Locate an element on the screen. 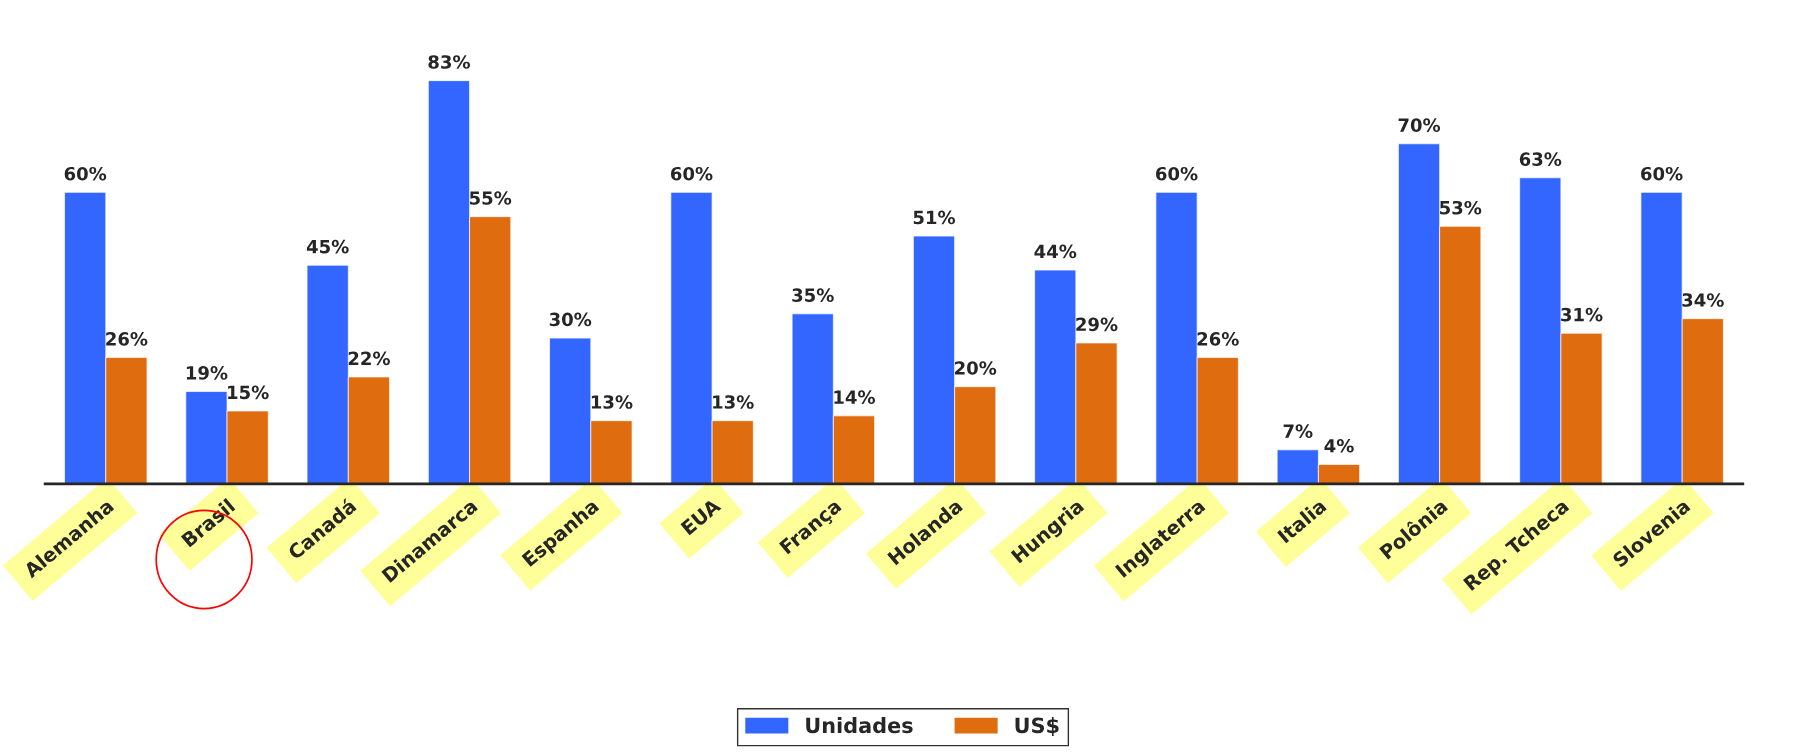  data-label: 4% is located at coordinates (1339, 445).